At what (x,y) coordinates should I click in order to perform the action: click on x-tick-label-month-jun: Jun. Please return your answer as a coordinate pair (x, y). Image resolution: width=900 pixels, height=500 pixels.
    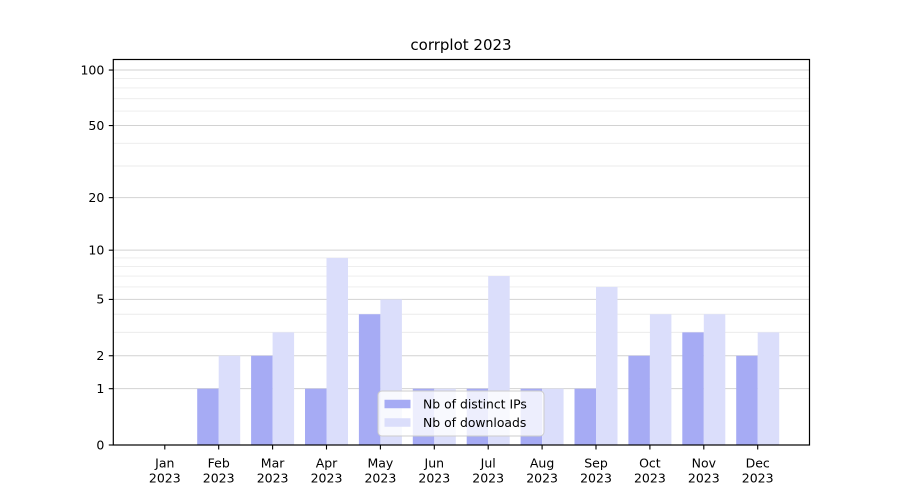
    Looking at the image, I should click on (434, 463).